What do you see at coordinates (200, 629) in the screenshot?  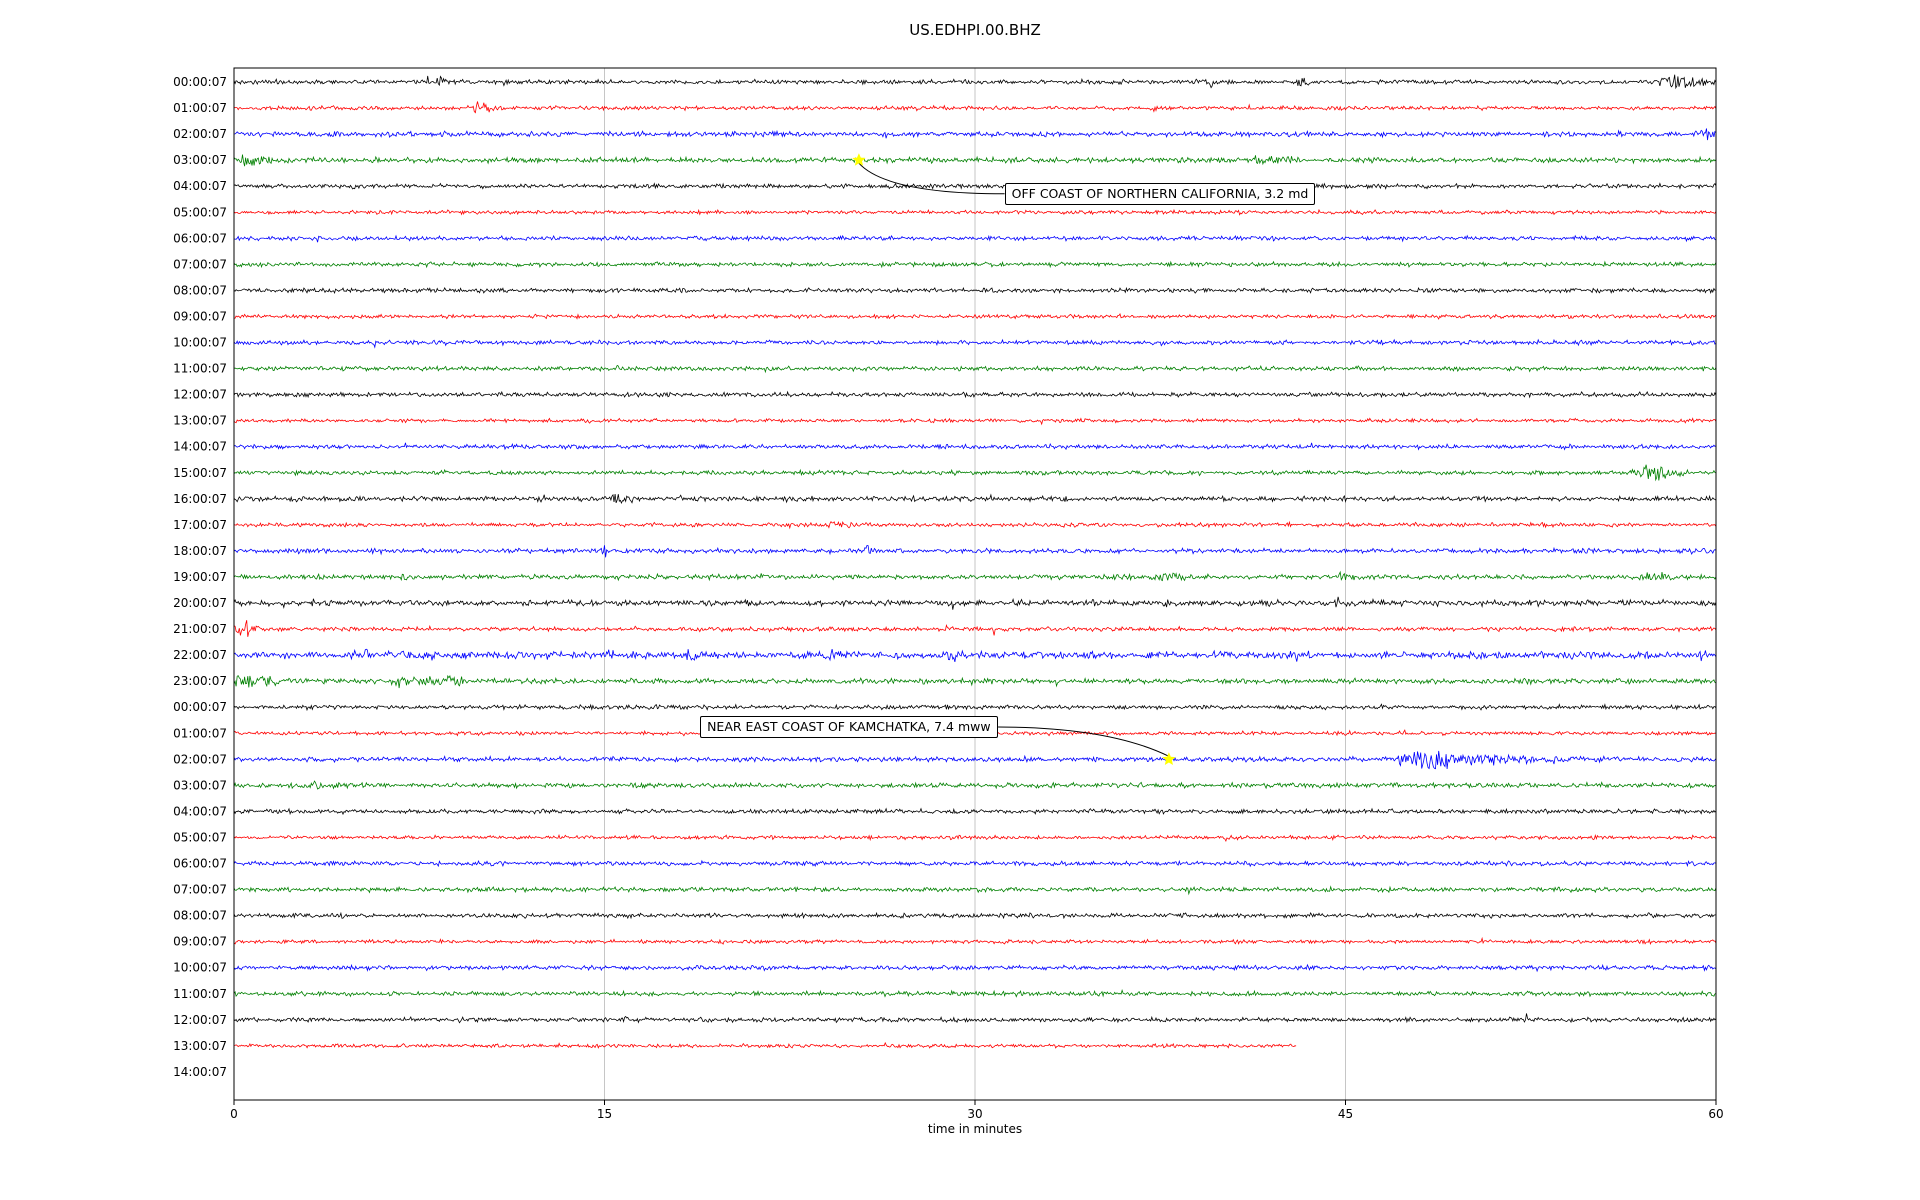 I see `trace-time-label: 21:00:07` at bounding box center [200, 629].